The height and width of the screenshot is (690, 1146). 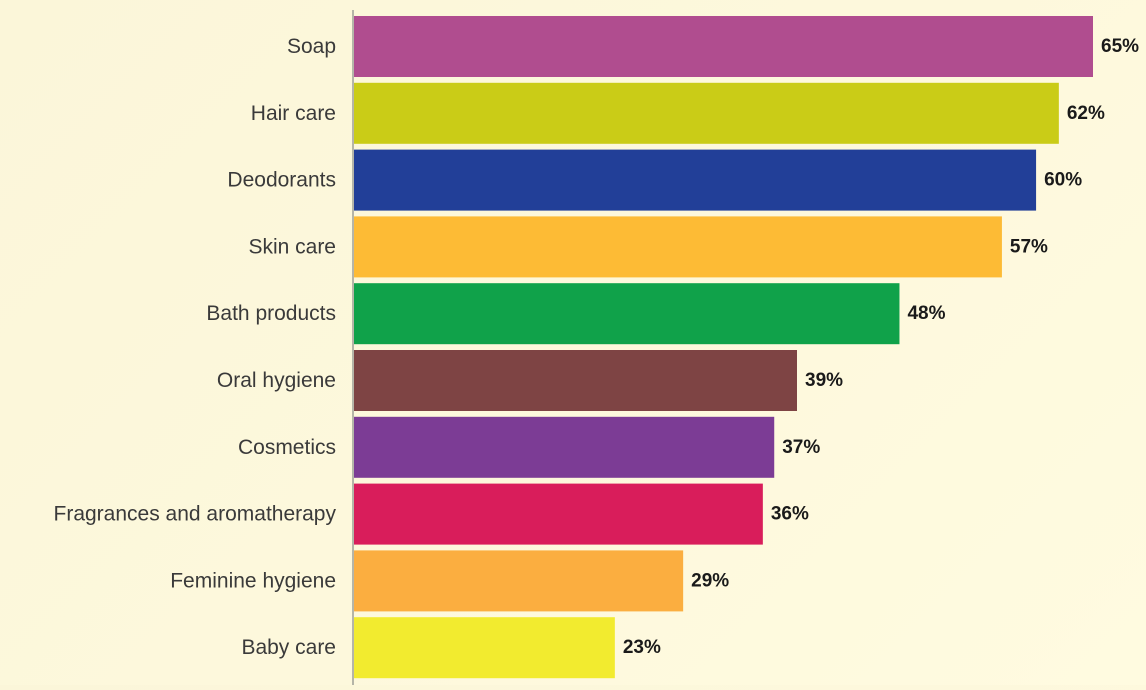 I want to click on bar-hair-care, so click(x=706, y=113).